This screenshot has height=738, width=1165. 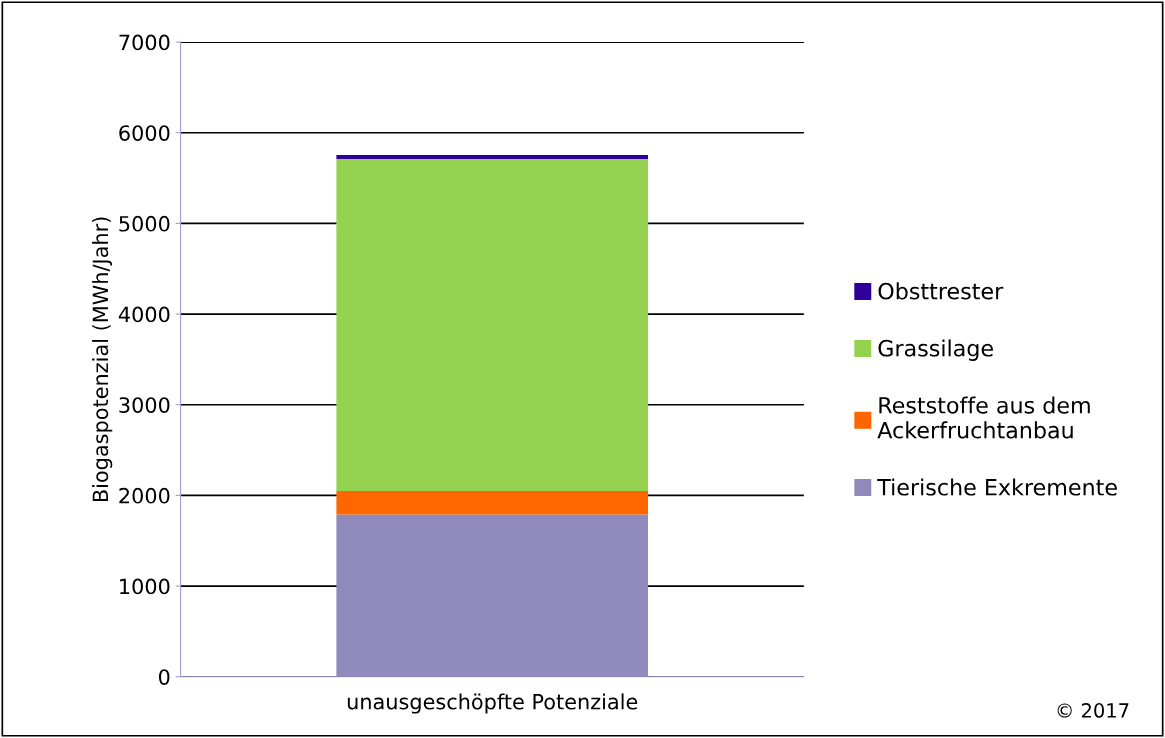 I want to click on legend-label: Obsttrester, so click(x=941, y=291).